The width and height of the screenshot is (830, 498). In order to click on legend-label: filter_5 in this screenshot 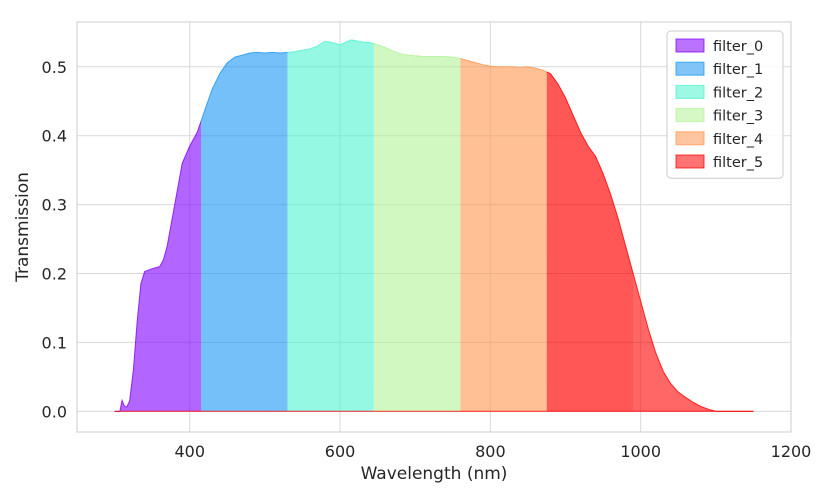, I will do `click(738, 163)`.